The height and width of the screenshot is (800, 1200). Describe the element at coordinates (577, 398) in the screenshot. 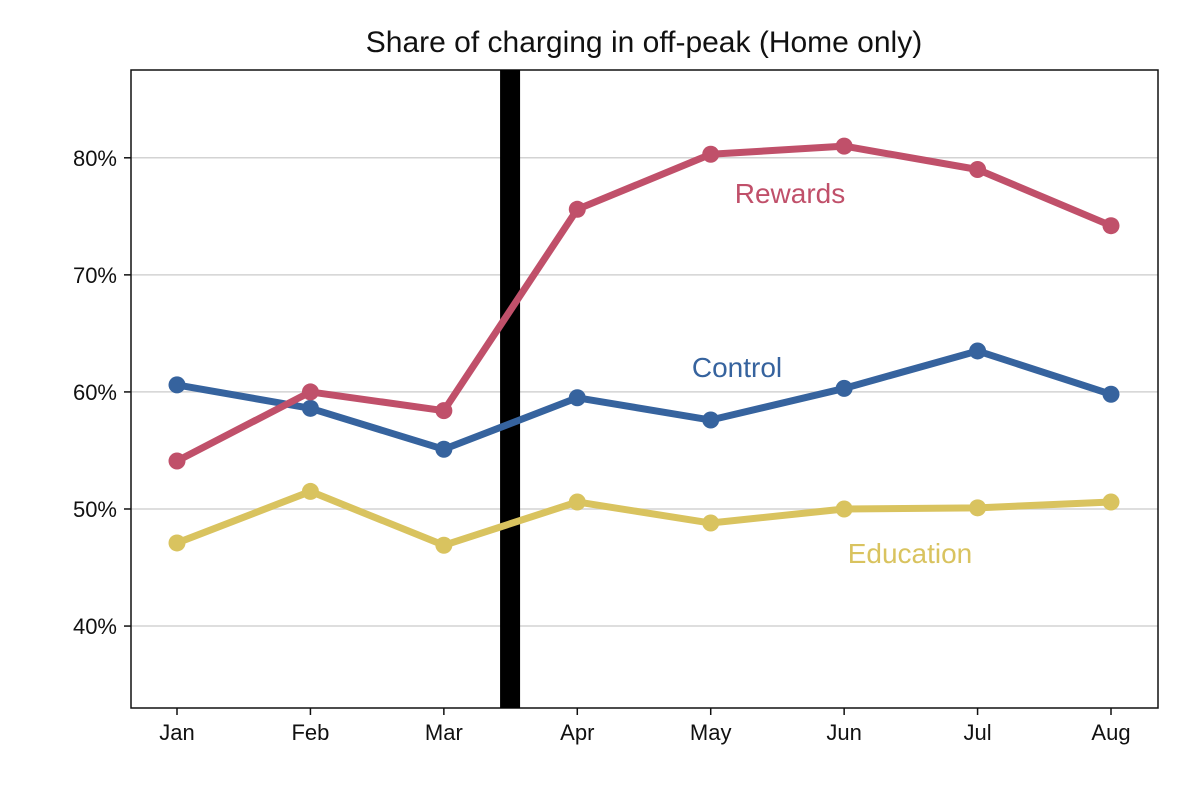

I see `point-control-apr` at that location.